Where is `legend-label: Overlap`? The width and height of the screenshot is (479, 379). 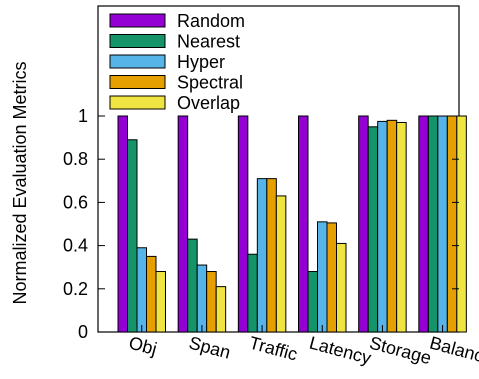
legend-label: Overlap is located at coordinates (208, 103).